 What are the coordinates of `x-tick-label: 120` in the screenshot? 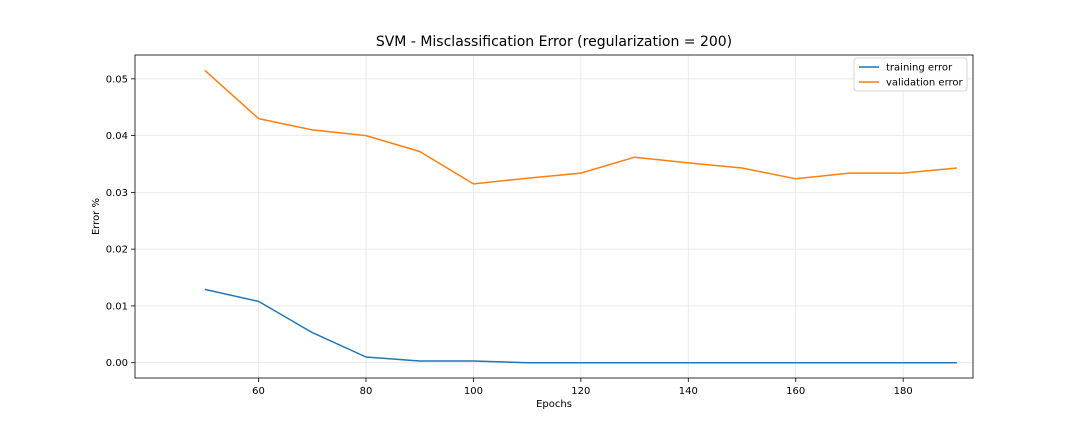 It's located at (580, 391).